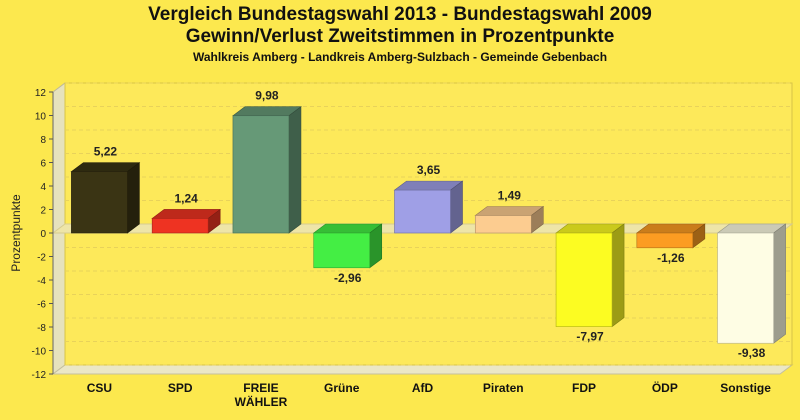 The width and height of the screenshot is (800, 420). What do you see at coordinates (99, 388) in the screenshot?
I see `x-tick-label: CSU` at bounding box center [99, 388].